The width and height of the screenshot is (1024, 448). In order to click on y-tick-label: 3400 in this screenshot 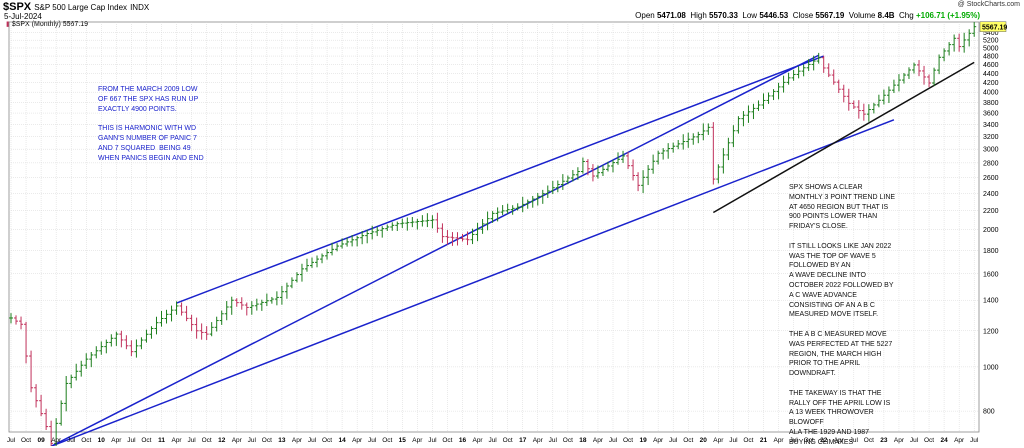, I will do `click(991, 125)`.